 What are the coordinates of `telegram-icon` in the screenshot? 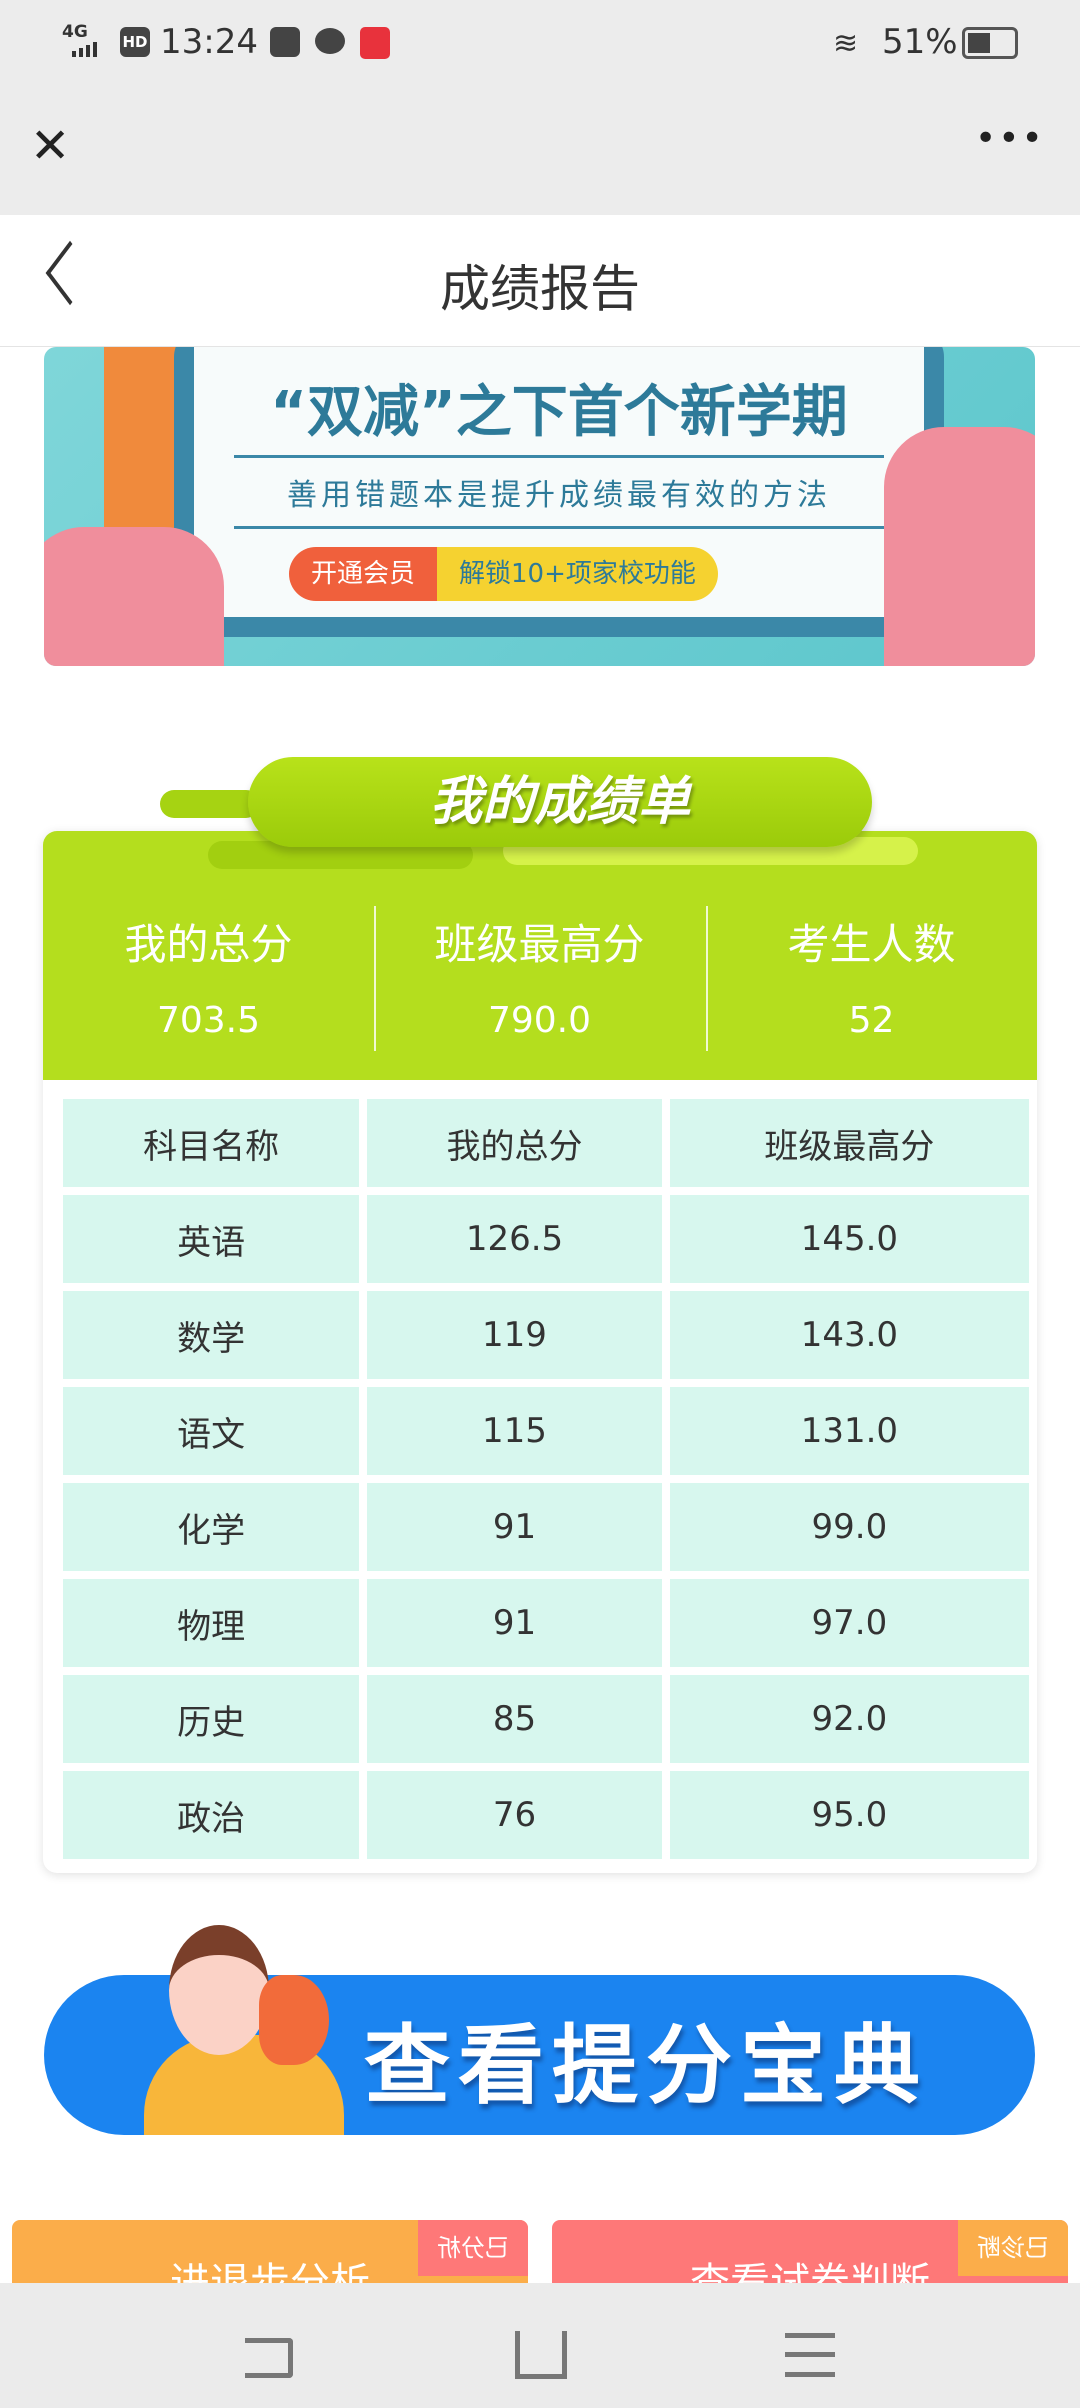 It's located at (285, 42).